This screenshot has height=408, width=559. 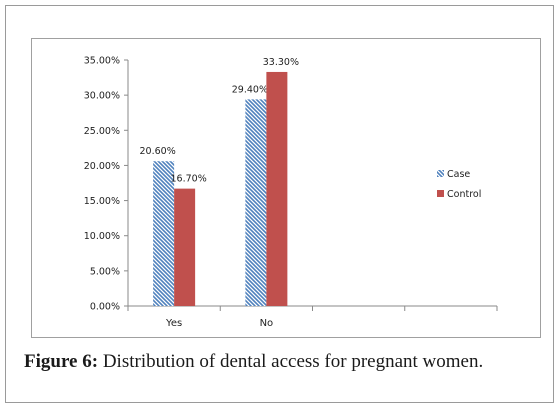 What do you see at coordinates (102, 131) in the screenshot?
I see `y-tick-label: 25.00%` at bounding box center [102, 131].